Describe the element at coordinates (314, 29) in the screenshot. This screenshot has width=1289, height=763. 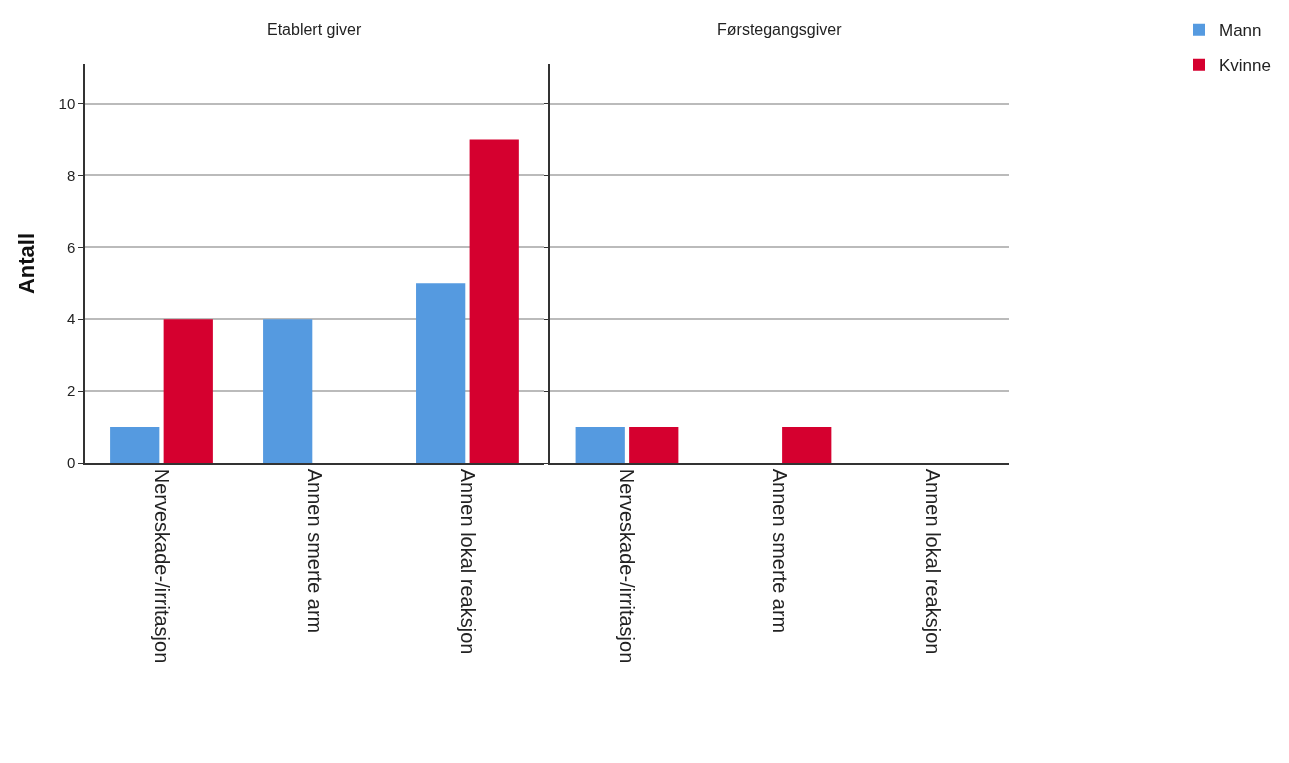
I see `chart-title: Etablert giver` at that location.